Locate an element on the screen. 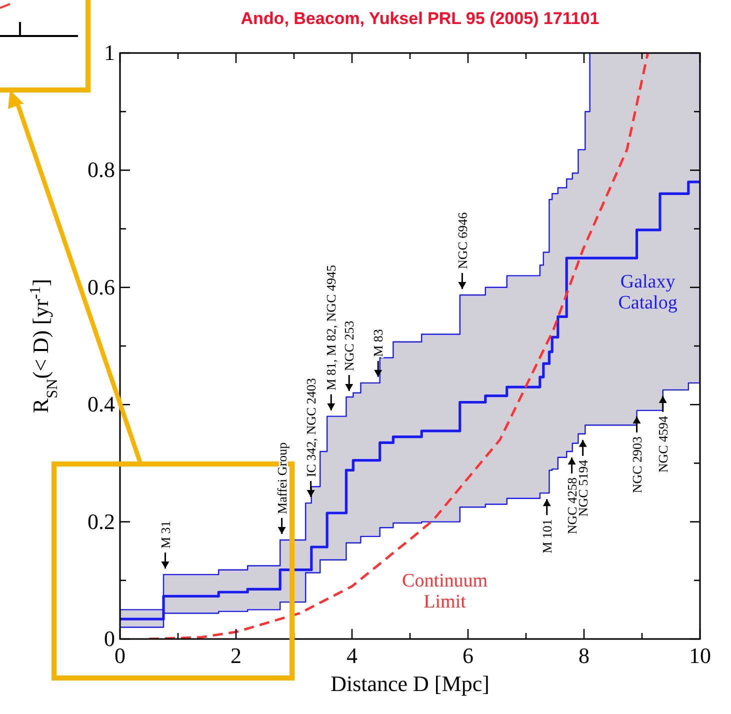 The width and height of the screenshot is (731, 714). series-label: Galaxy Catalog is located at coordinates (648, 292).